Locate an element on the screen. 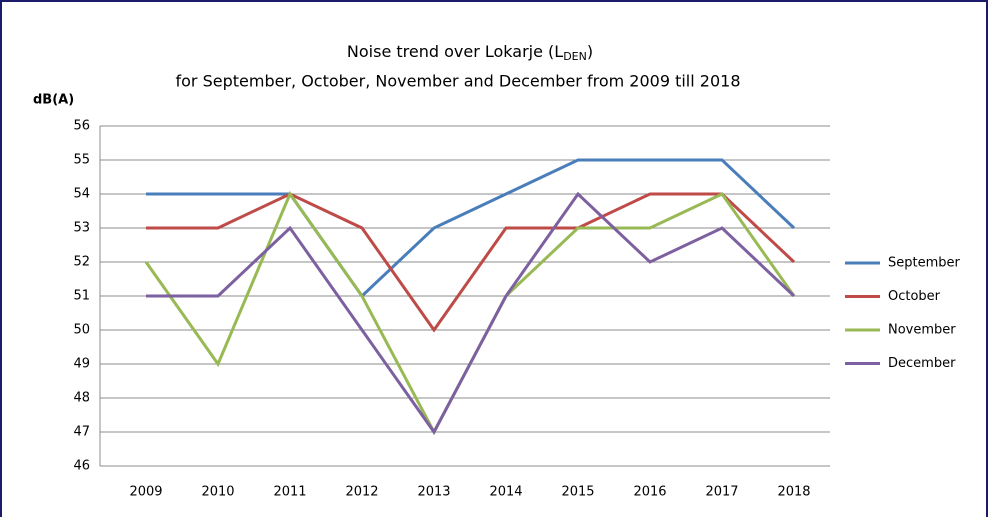  title-text: Noise trend over Lokarje (L is located at coordinates (455, 51).